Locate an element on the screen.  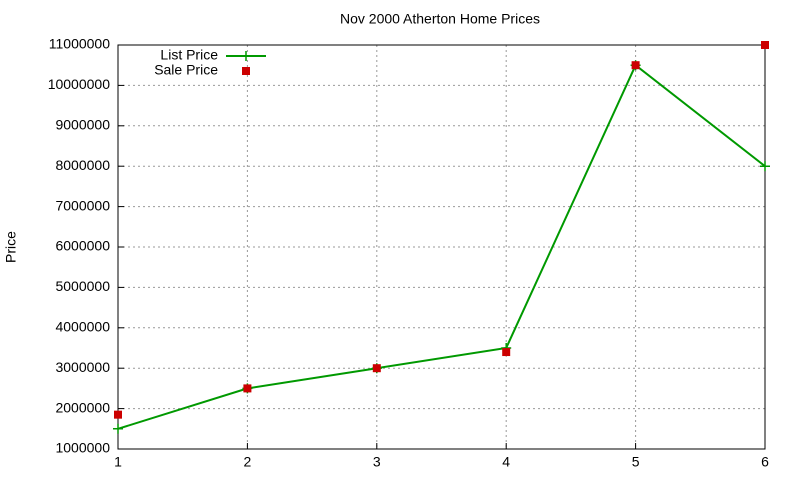
y-tick-label: 4000000 is located at coordinates (82, 327).